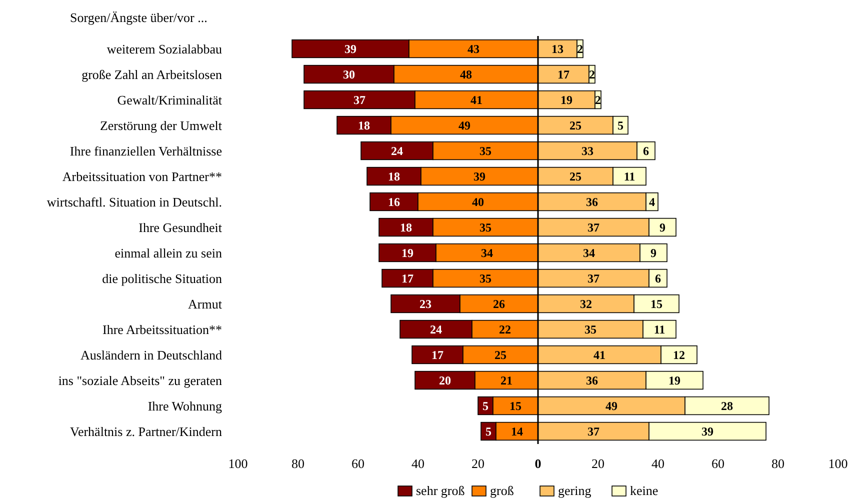 The height and width of the screenshot is (503, 852). What do you see at coordinates (474, 49) in the screenshot?
I see `data-label: 43` at bounding box center [474, 49].